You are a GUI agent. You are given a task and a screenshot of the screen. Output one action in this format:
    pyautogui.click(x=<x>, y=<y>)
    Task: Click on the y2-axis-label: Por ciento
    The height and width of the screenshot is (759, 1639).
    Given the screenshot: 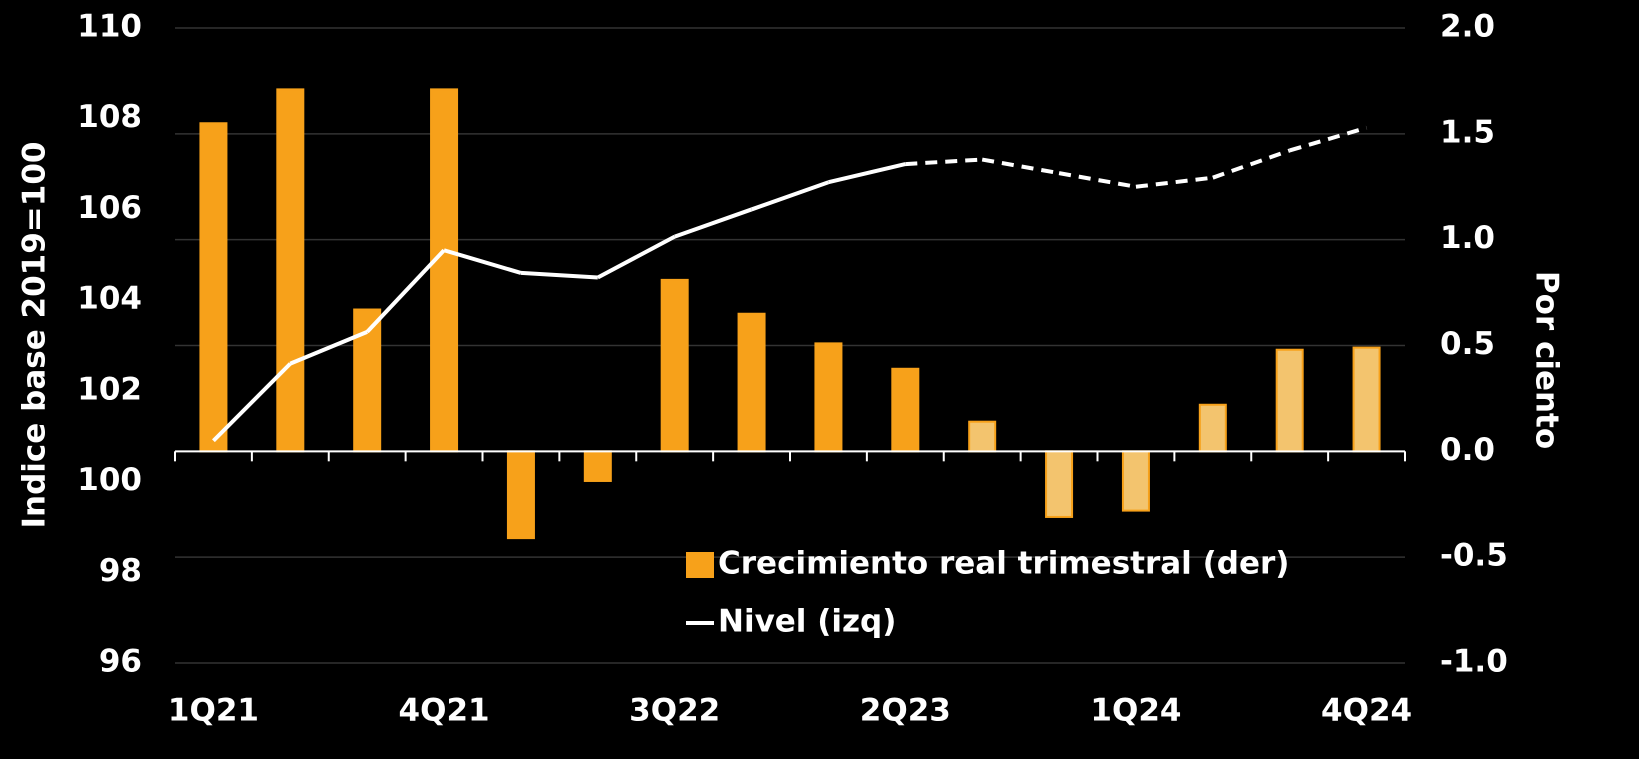 What is the action you would take?
    pyautogui.click(x=1547, y=360)
    